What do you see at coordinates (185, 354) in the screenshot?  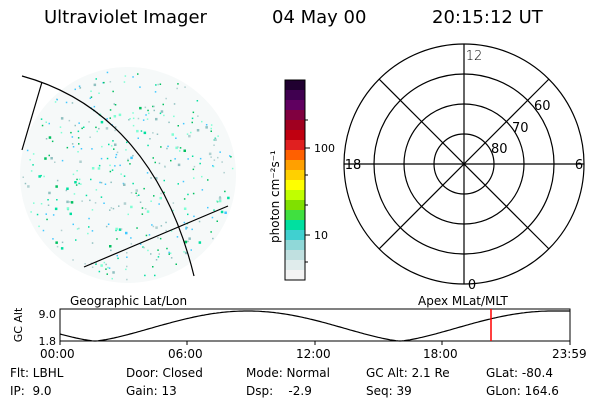 I see `x-tick-label: 06:00` at bounding box center [185, 354].